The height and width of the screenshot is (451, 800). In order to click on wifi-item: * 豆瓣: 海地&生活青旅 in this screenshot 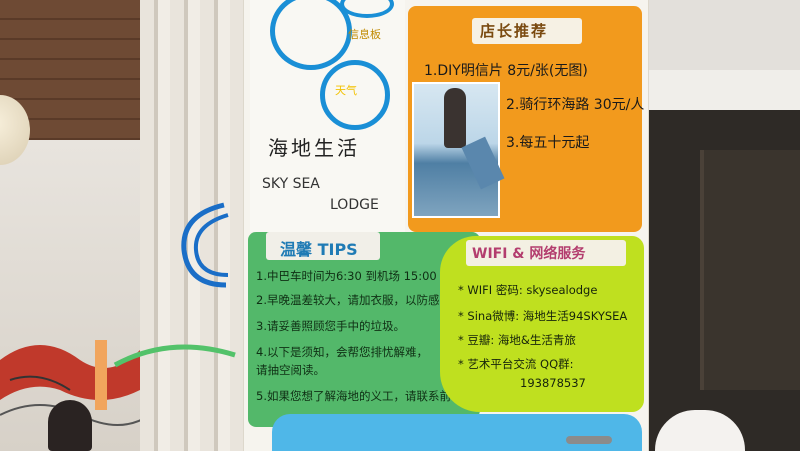, I will do `click(517, 340)`.